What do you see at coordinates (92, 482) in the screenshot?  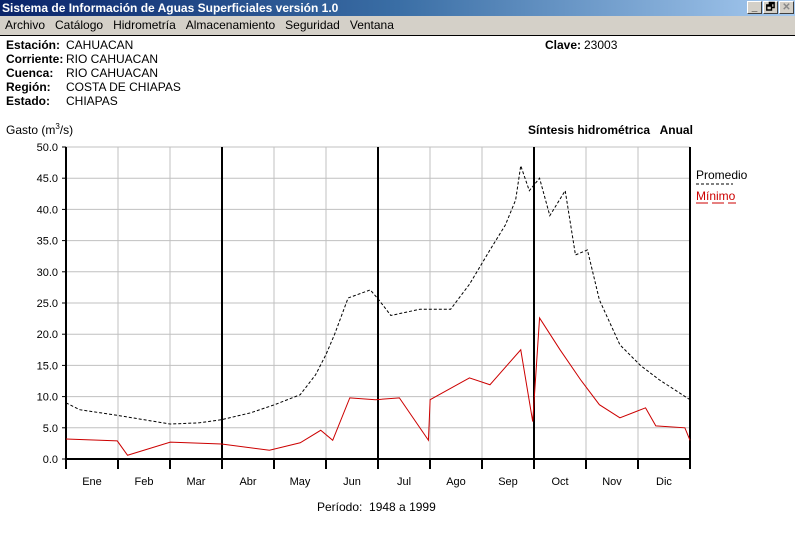 I see `x-tick-label: Ene` at bounding box center [92, 482].